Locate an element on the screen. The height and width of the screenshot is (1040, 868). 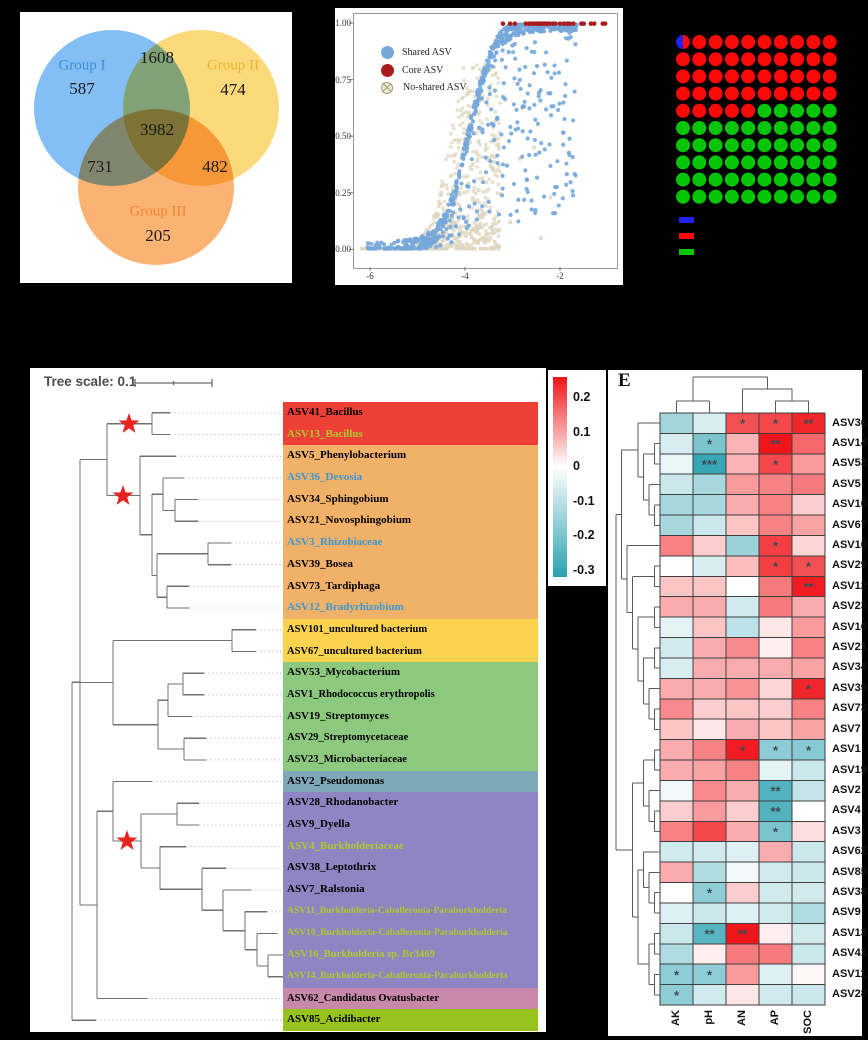
colorbar-tick-label: -0.3 is located at coordinates (584, 569).